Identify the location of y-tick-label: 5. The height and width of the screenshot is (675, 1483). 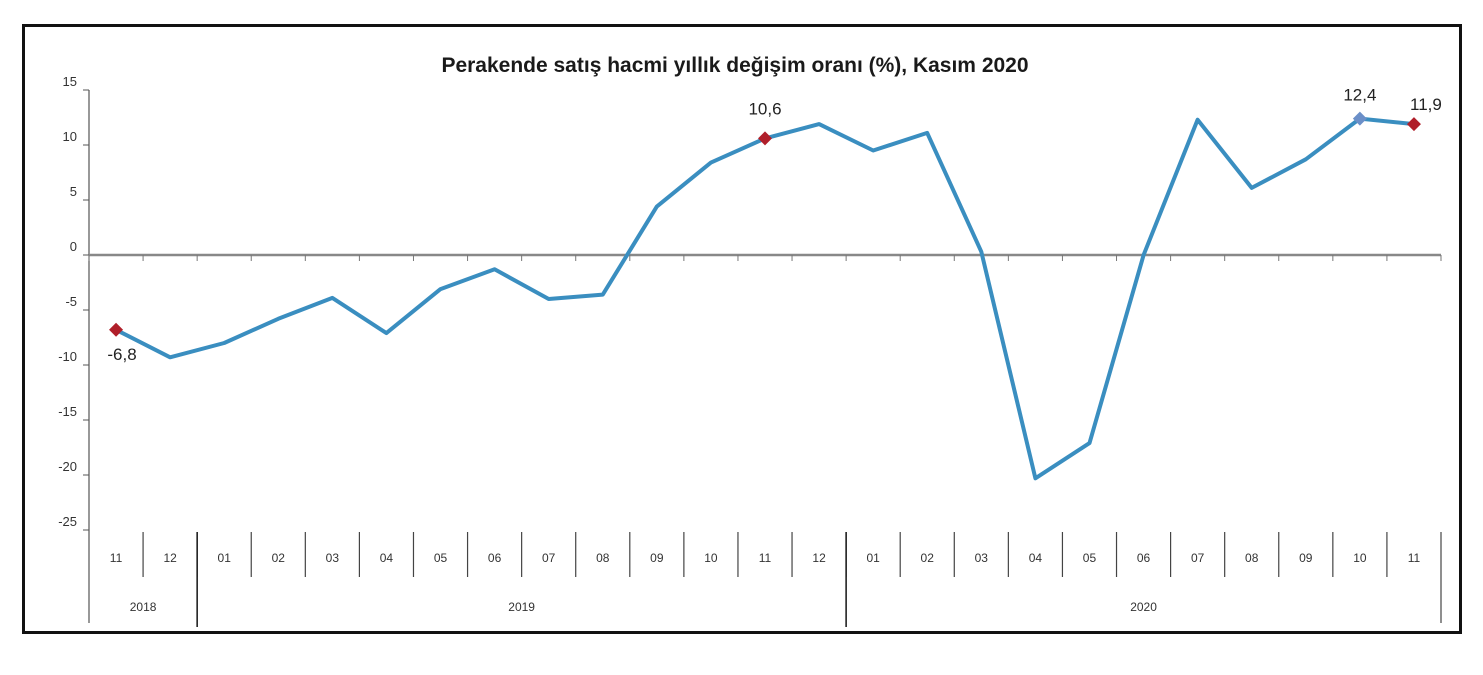
(73, 191).